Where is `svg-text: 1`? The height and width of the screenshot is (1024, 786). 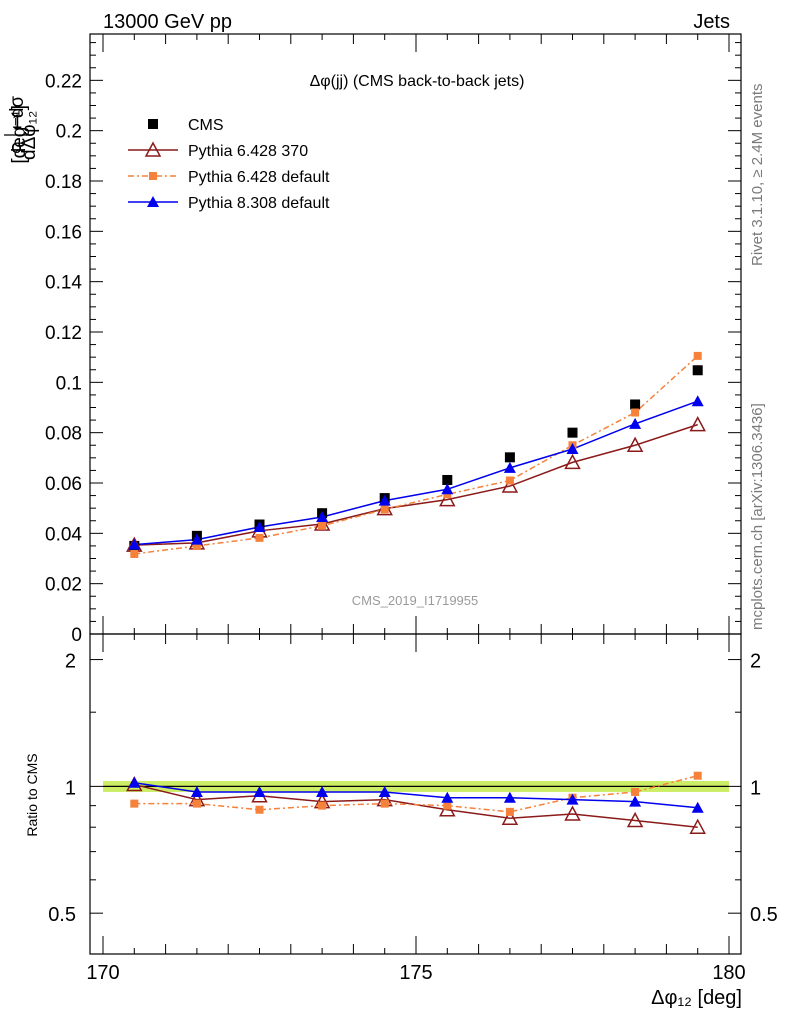
svg-text: 1 is located at coordinates (17, 122).